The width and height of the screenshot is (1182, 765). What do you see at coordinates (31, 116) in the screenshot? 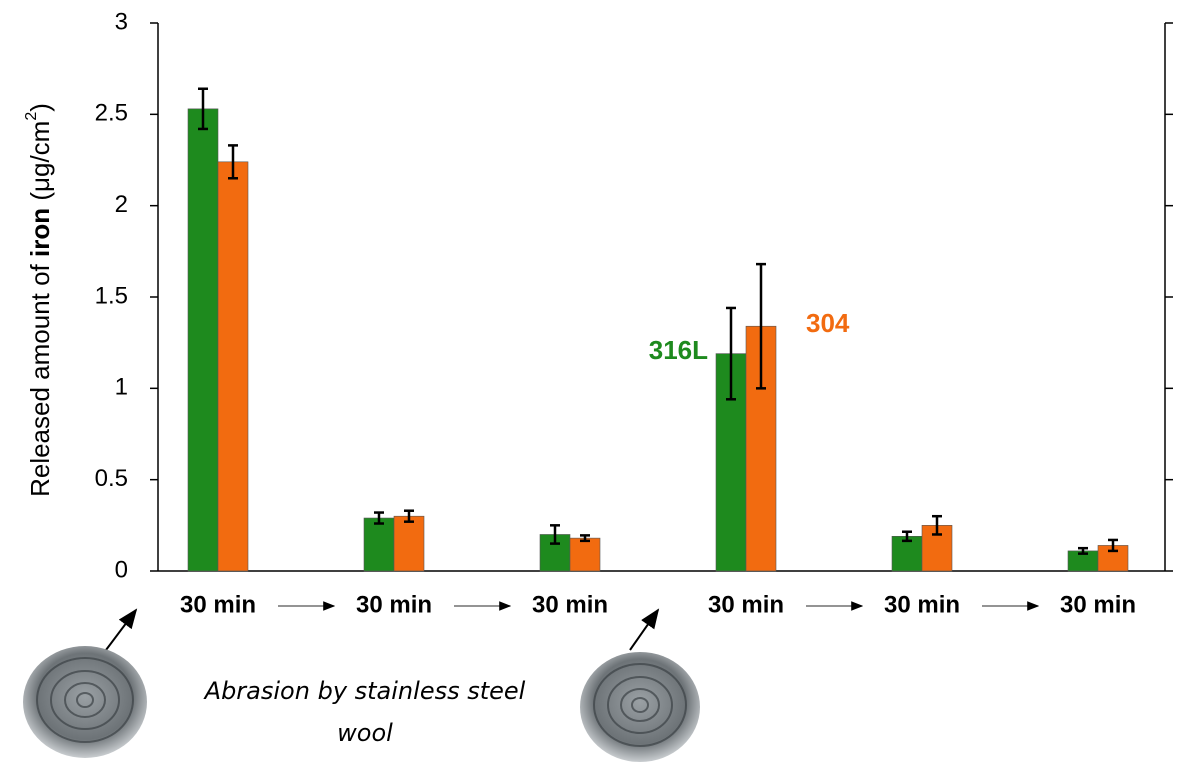
I see `y-label-part: 2` at bounding box center [31, 116].